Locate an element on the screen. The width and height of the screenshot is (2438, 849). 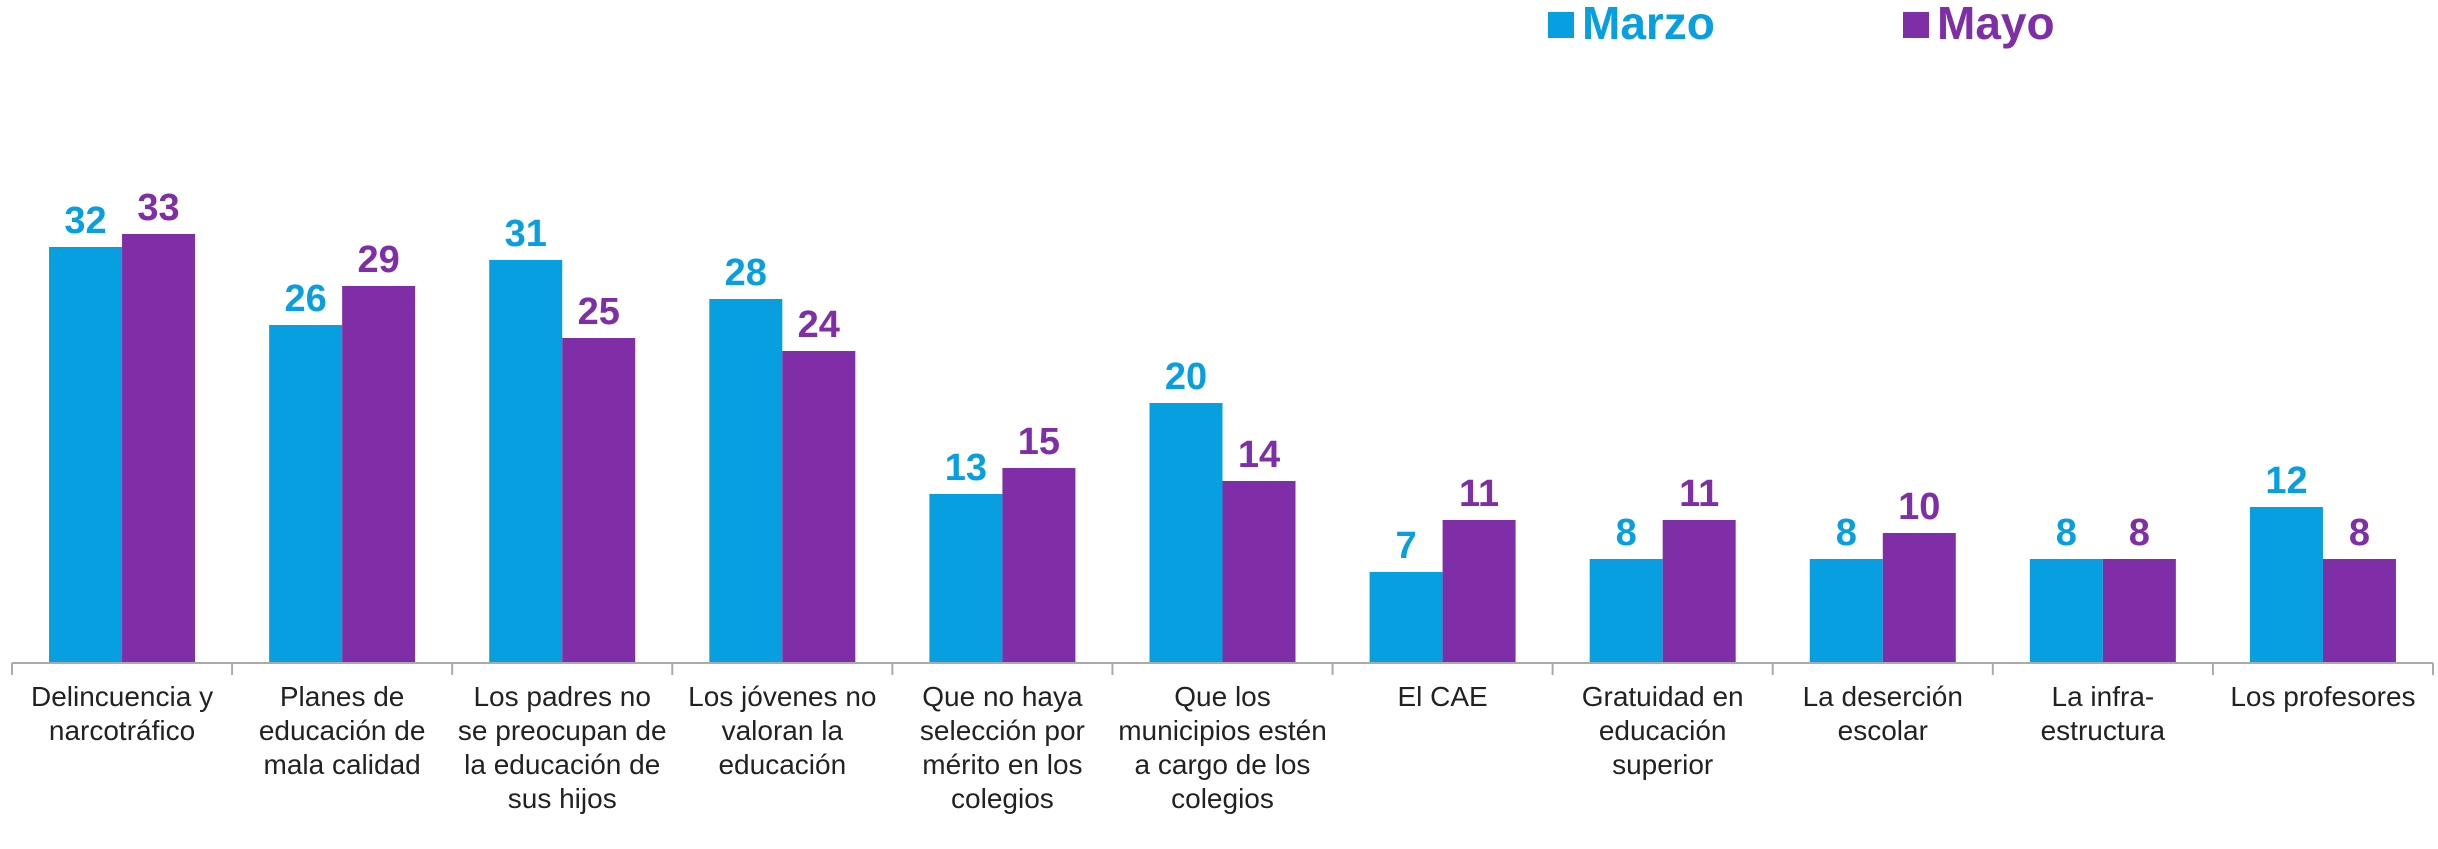
value-label: 28 is located at coordinates (746, 273).